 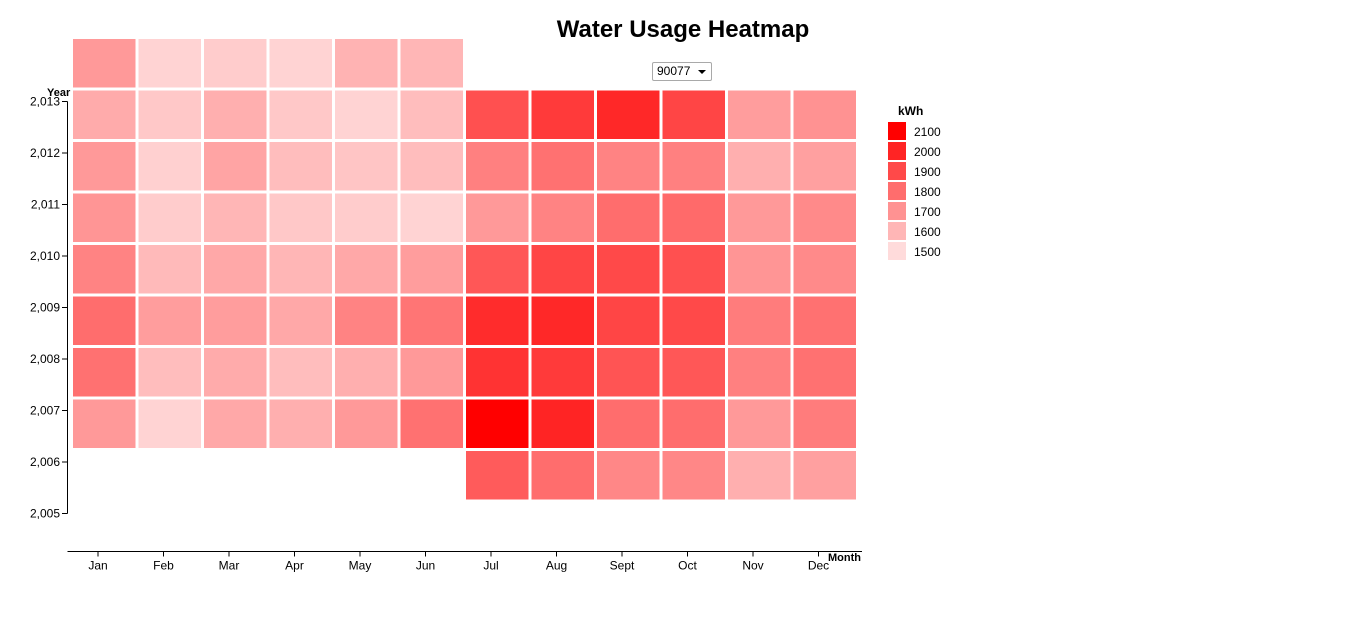 What do you see at coordinates (687, 566) in the screenshot?
I see `x-tick-label: Oct` at bounding box center [687, 566].